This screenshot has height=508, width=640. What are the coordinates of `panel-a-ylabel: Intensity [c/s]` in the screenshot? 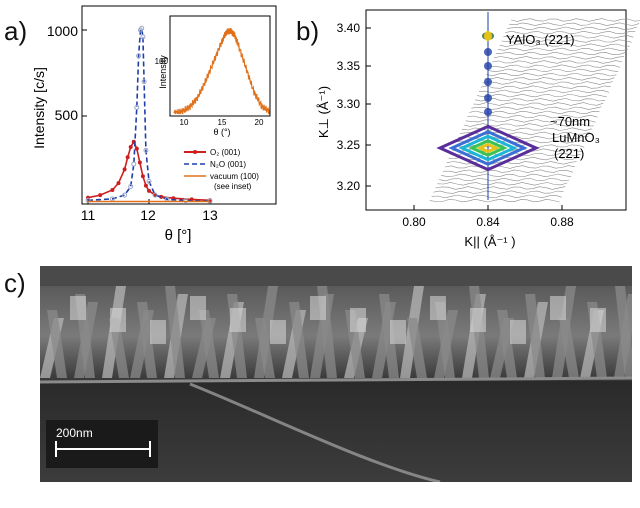 It's located at (39, 108).